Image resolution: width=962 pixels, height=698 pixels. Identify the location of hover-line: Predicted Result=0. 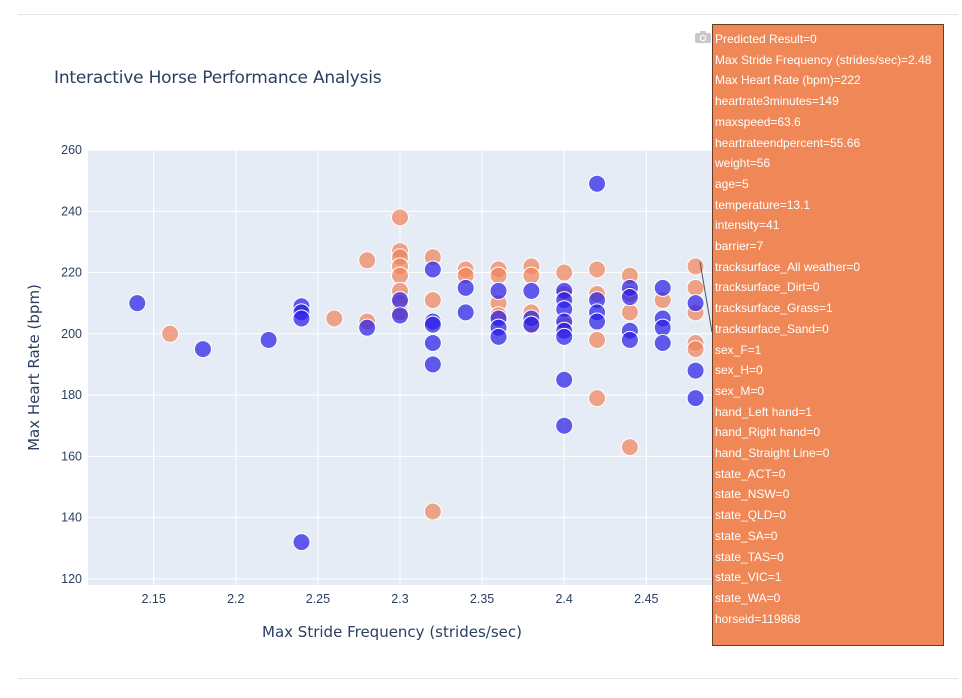
(766, 39).